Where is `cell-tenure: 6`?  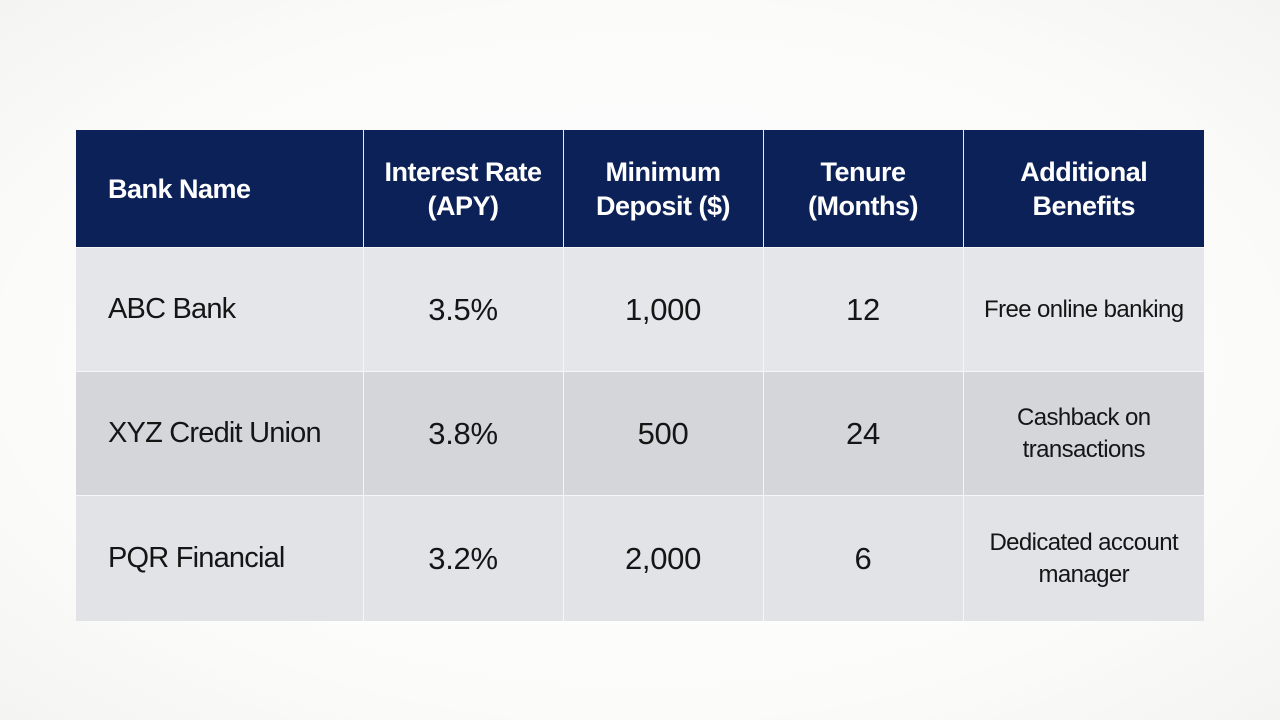
cell-tenure: 6 is located at coordinates (863, 558).